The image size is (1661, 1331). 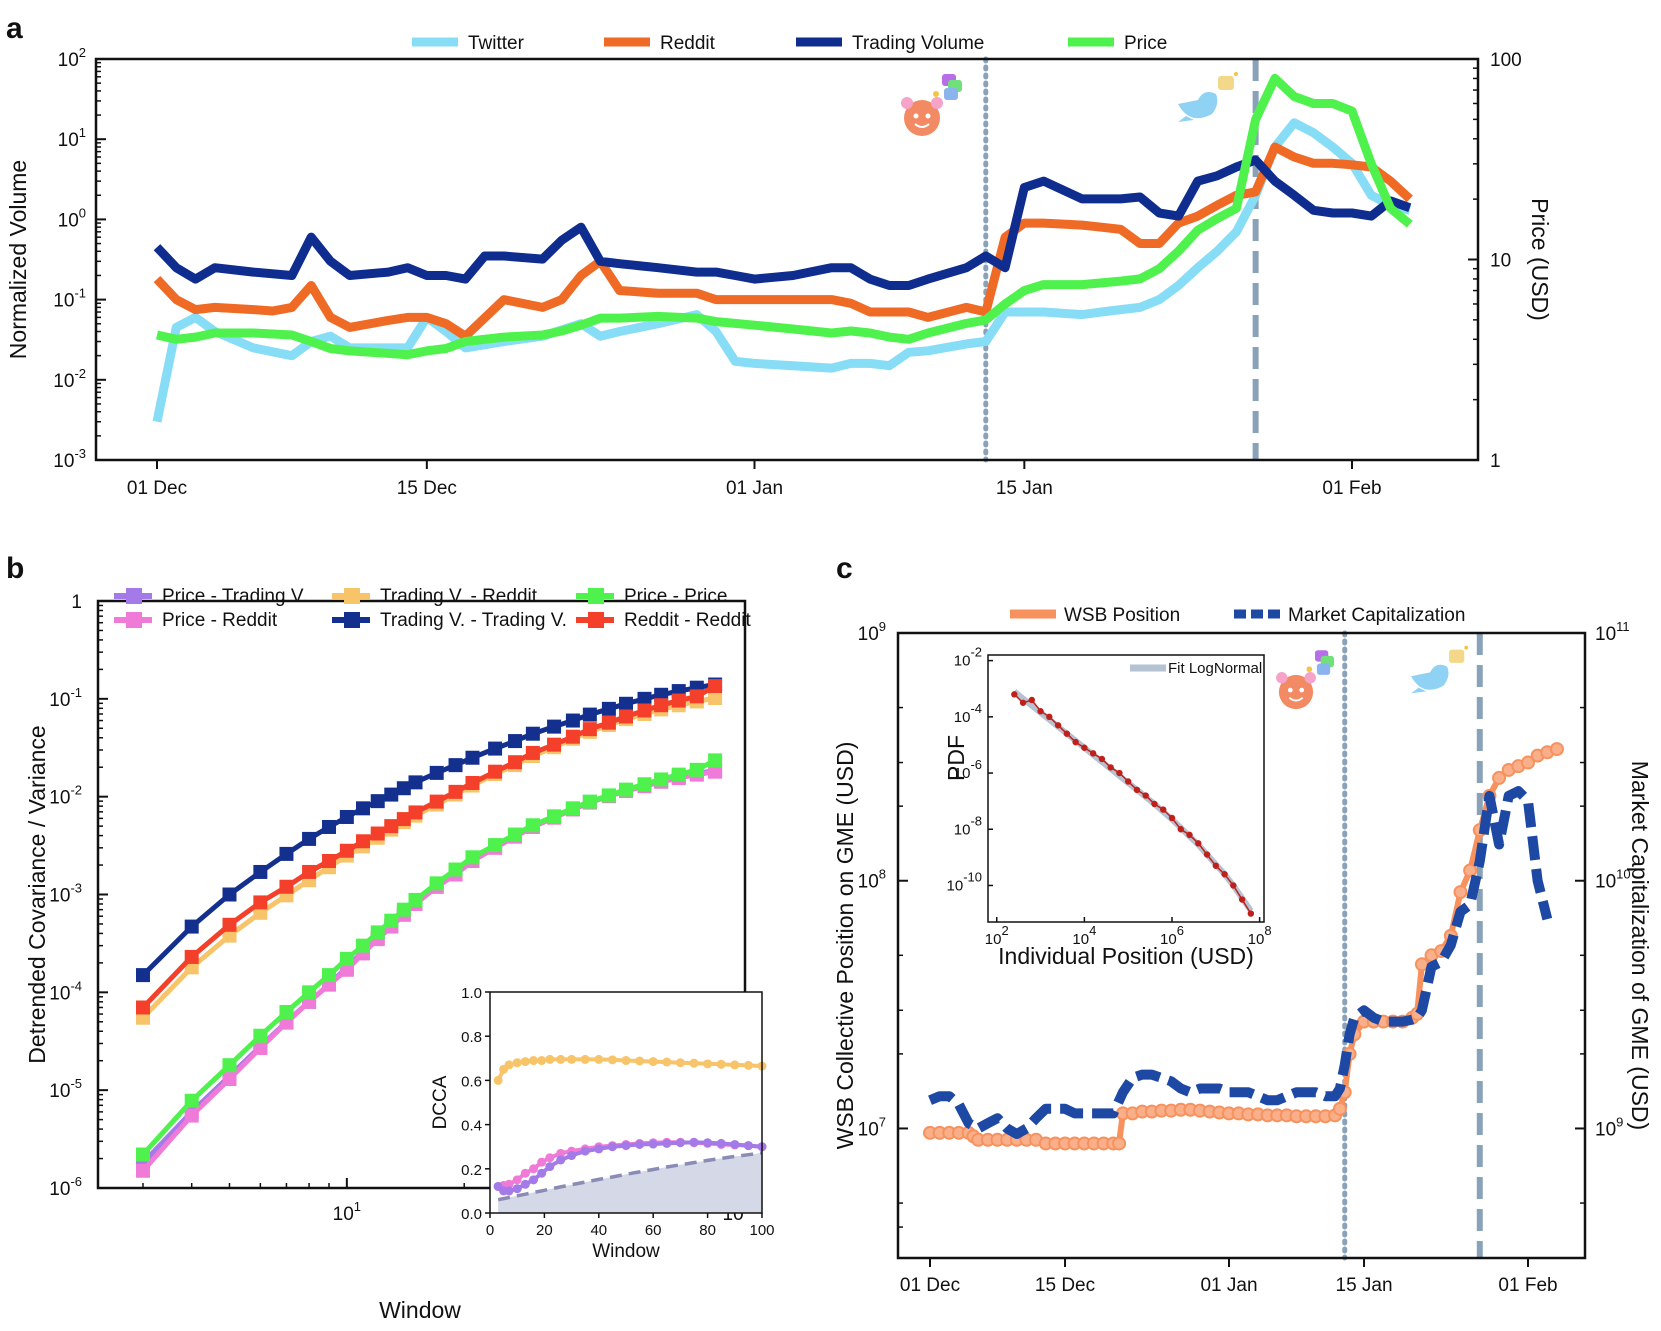 What do you see at coordinates (872, 880) in the screenshot?
I see `y-tick-label: 10⁸` at bounding box center [872, 880].